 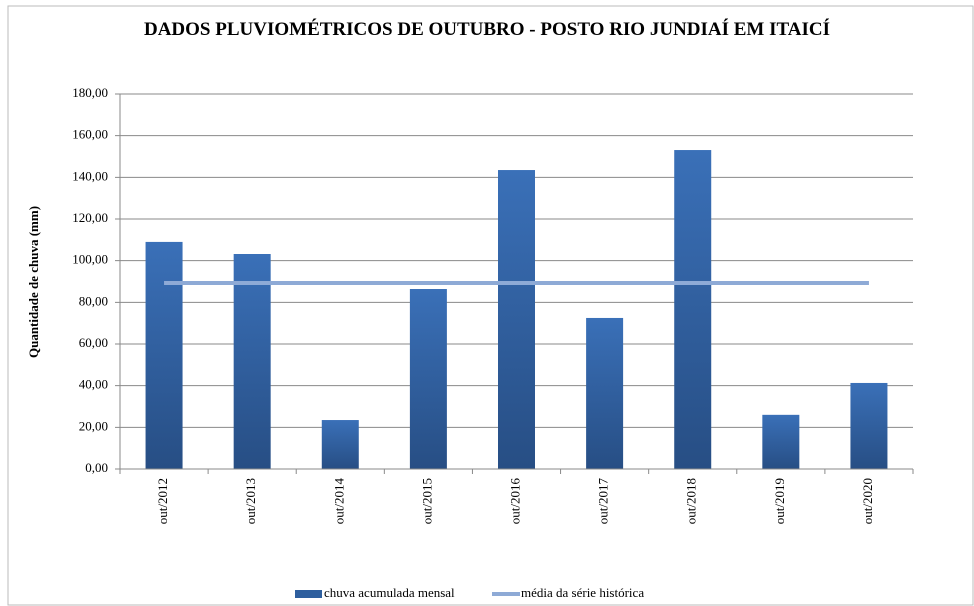 I want to click on x-tick-label: out/2013, so click(x=250, y=501).